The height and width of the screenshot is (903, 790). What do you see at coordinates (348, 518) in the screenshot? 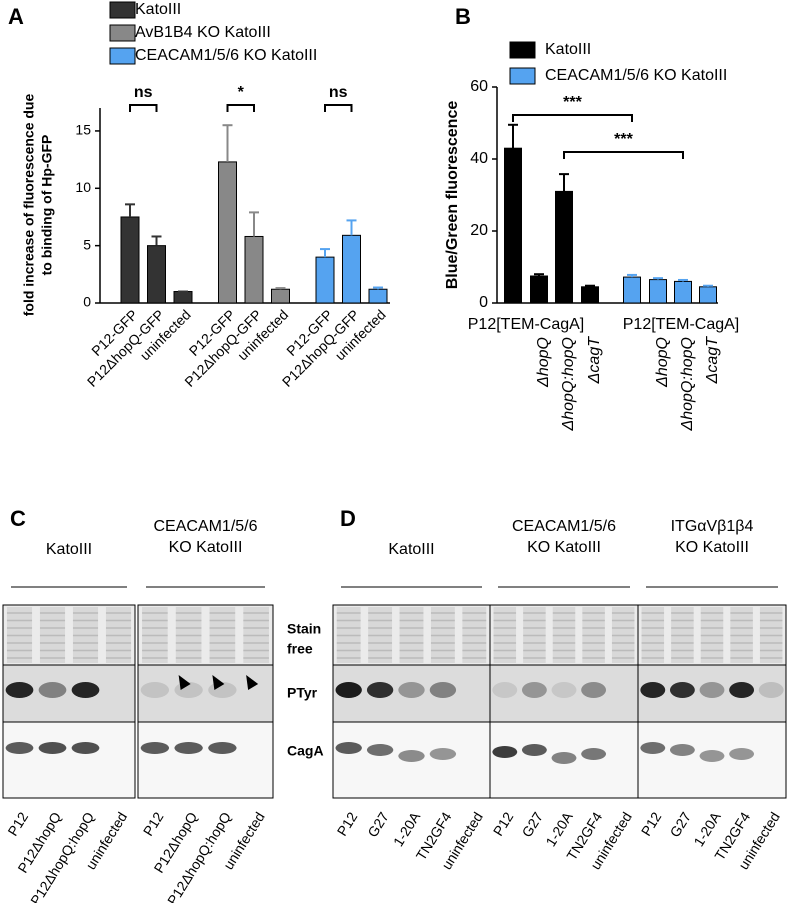
I see `panel-label: D` at bounding box center [348, 518].